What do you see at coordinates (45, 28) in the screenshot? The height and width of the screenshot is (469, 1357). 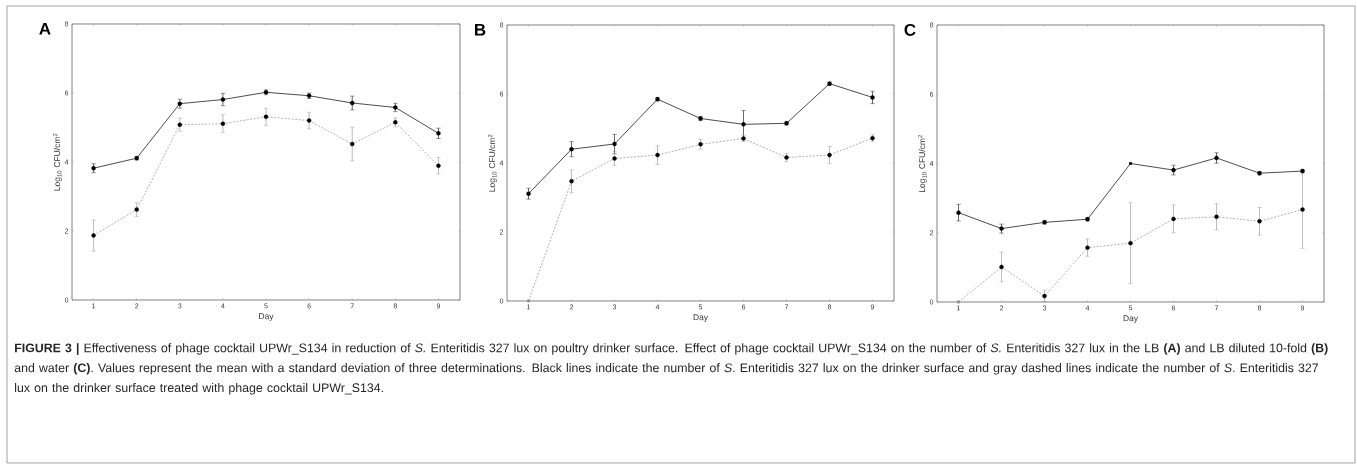 I see `chart-title: A` at bounding box center [45, 28].